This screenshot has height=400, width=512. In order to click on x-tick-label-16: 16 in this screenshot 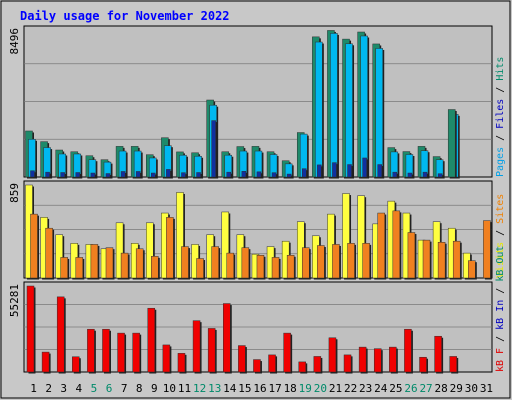, I will do `click(259, 388)`.